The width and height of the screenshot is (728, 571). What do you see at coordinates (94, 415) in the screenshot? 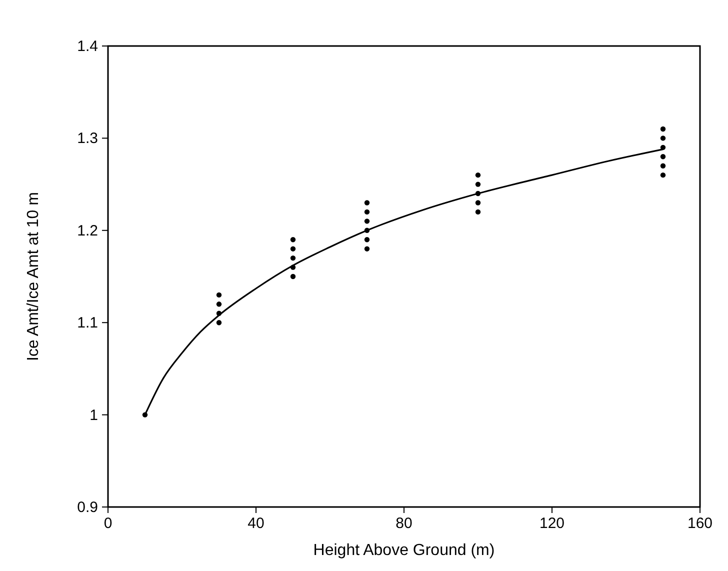
I see `y-tick-label: 1` at bounding box center [94, 415].